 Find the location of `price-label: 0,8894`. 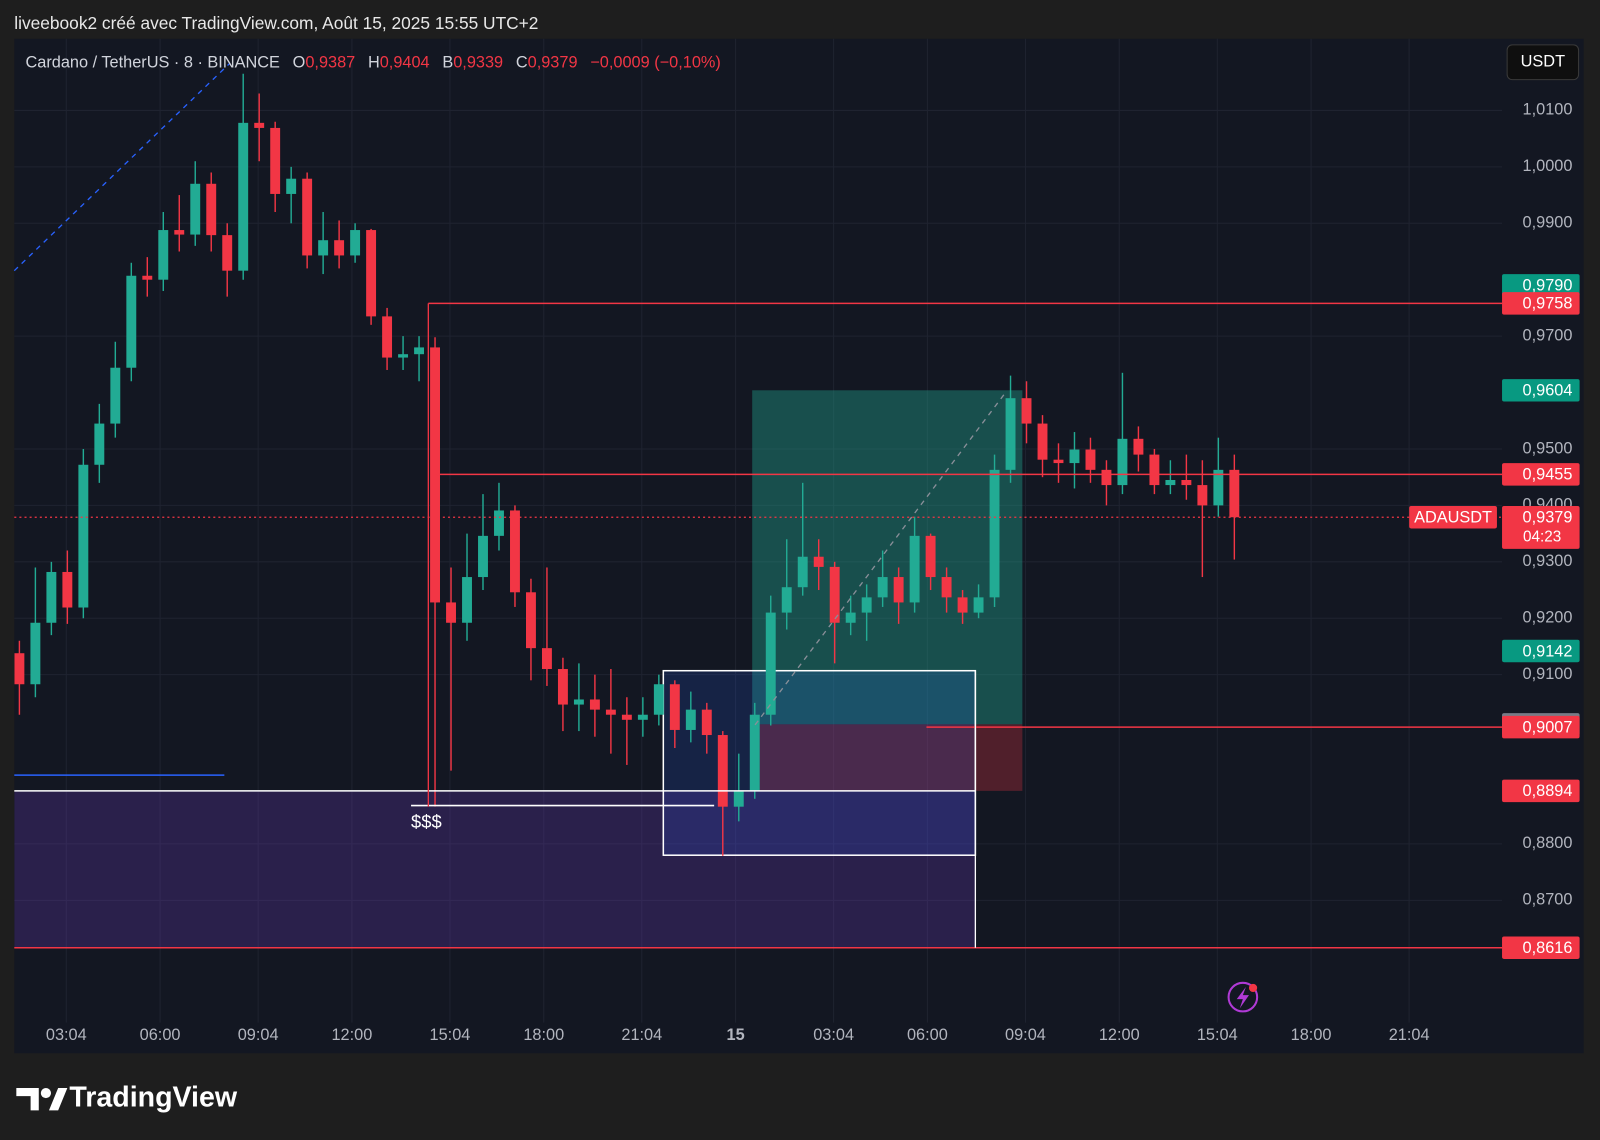

price-label: 0,8894 is located at coordinates (1548, 791).